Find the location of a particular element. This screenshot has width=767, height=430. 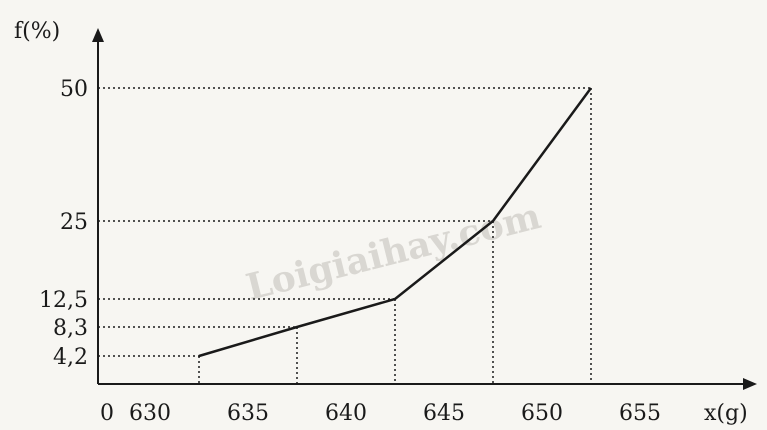

x-tick-label: 655 is located at coordinates (640, 413).